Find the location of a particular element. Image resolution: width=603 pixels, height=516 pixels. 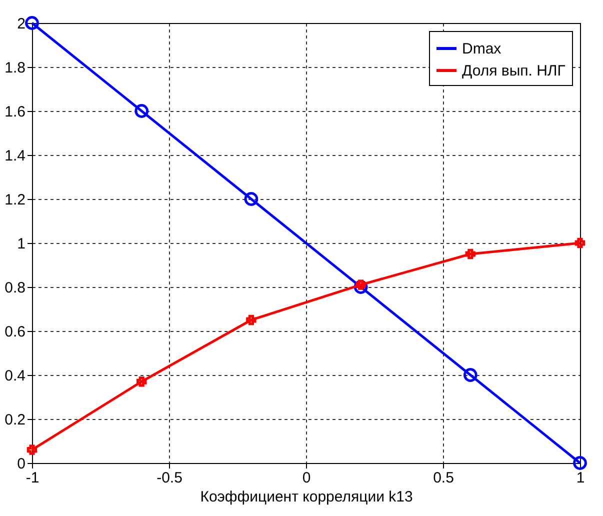

x-tick-label: -0.5 is located at coordinates (169, 478).